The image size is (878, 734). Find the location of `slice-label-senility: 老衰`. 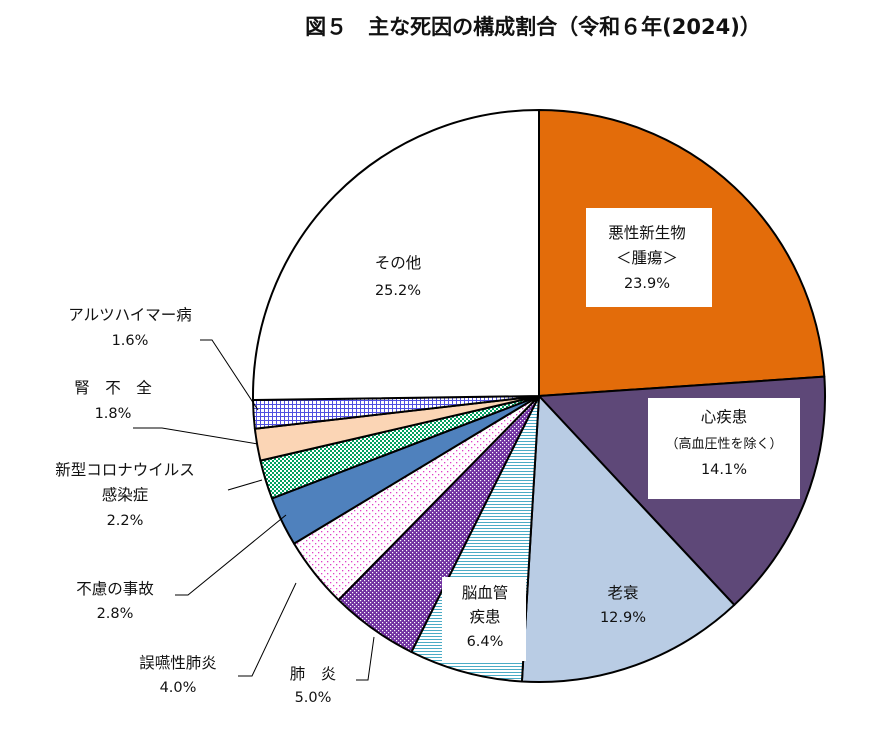

slice-label-senility: 老衰 is located at coordinates (622, 593).